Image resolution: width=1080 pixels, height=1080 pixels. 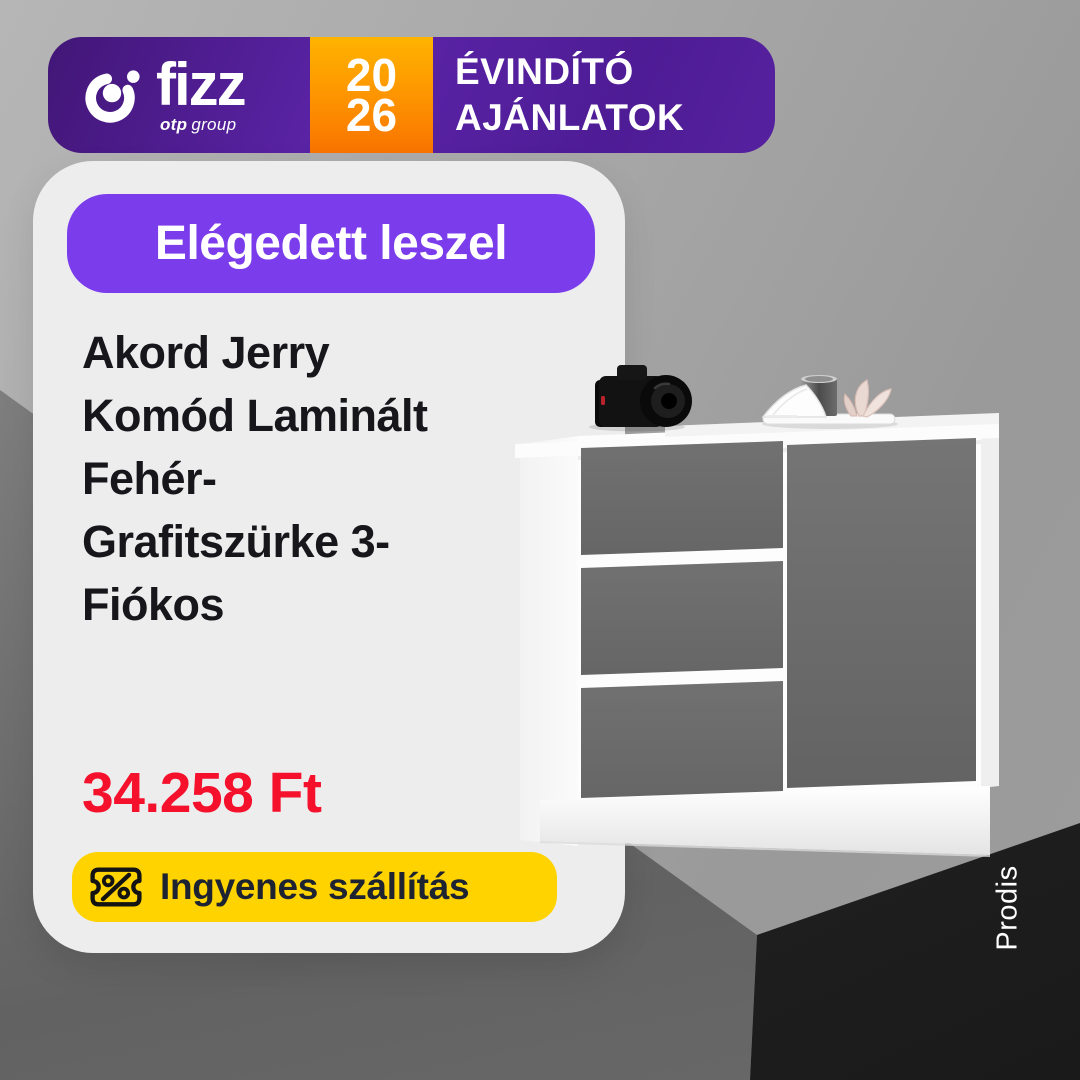 What do you see at coordinates (153, 604) in the screenshot?
I see `product-title-line: Fiókos` at bounding box center [153, 604].